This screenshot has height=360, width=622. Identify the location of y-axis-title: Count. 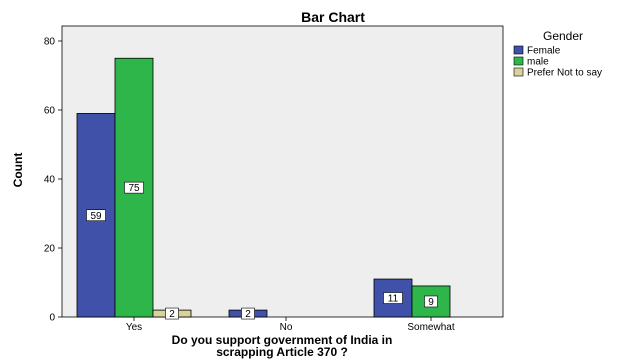
(18, 170).